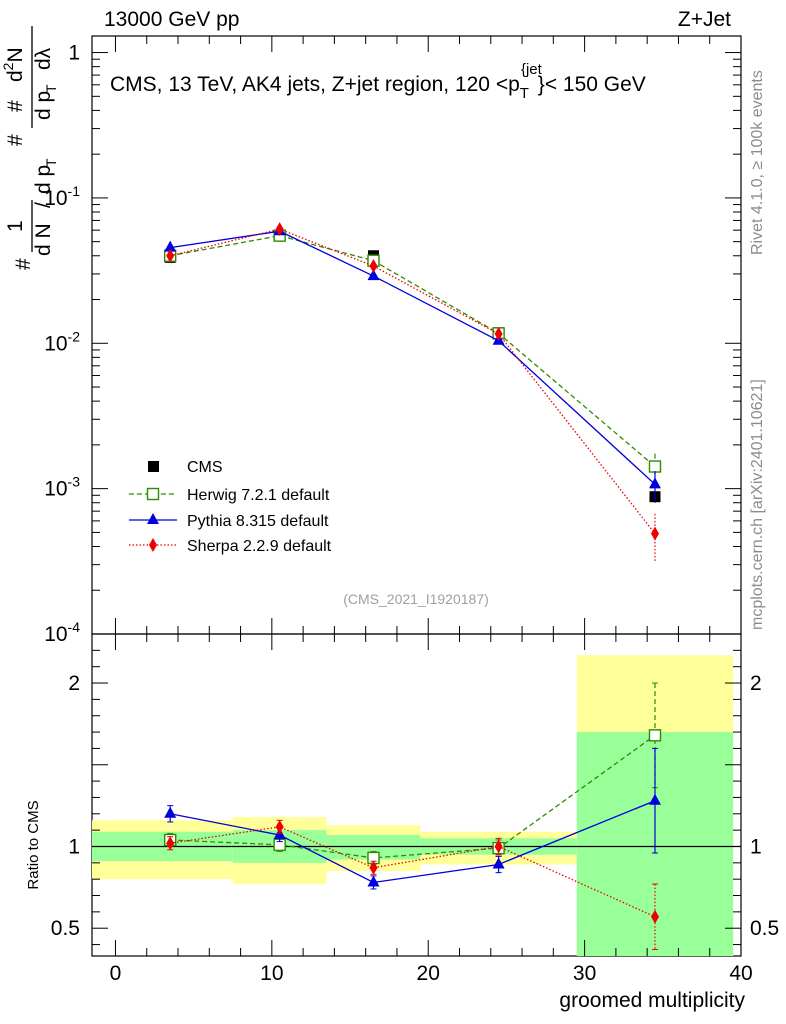 The height and width of the screenshot is (1024, 786). What do you see at coordinates (43, 239) in the screenshot?
I see `y-title-dN: d N` at bounding box center [43, 239].